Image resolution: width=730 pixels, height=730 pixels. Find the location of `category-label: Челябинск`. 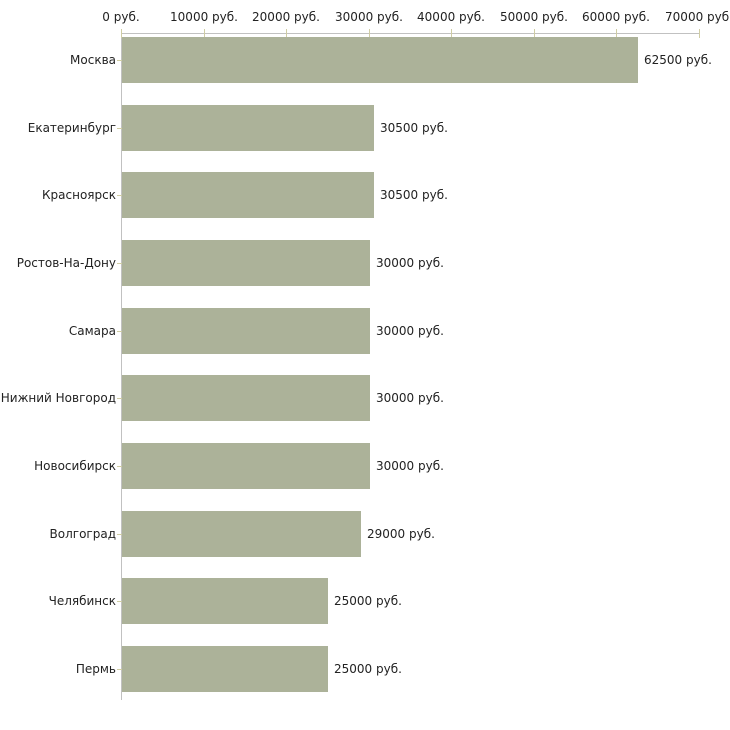

category-label: Челябинск is located at coordinates (82, 601).